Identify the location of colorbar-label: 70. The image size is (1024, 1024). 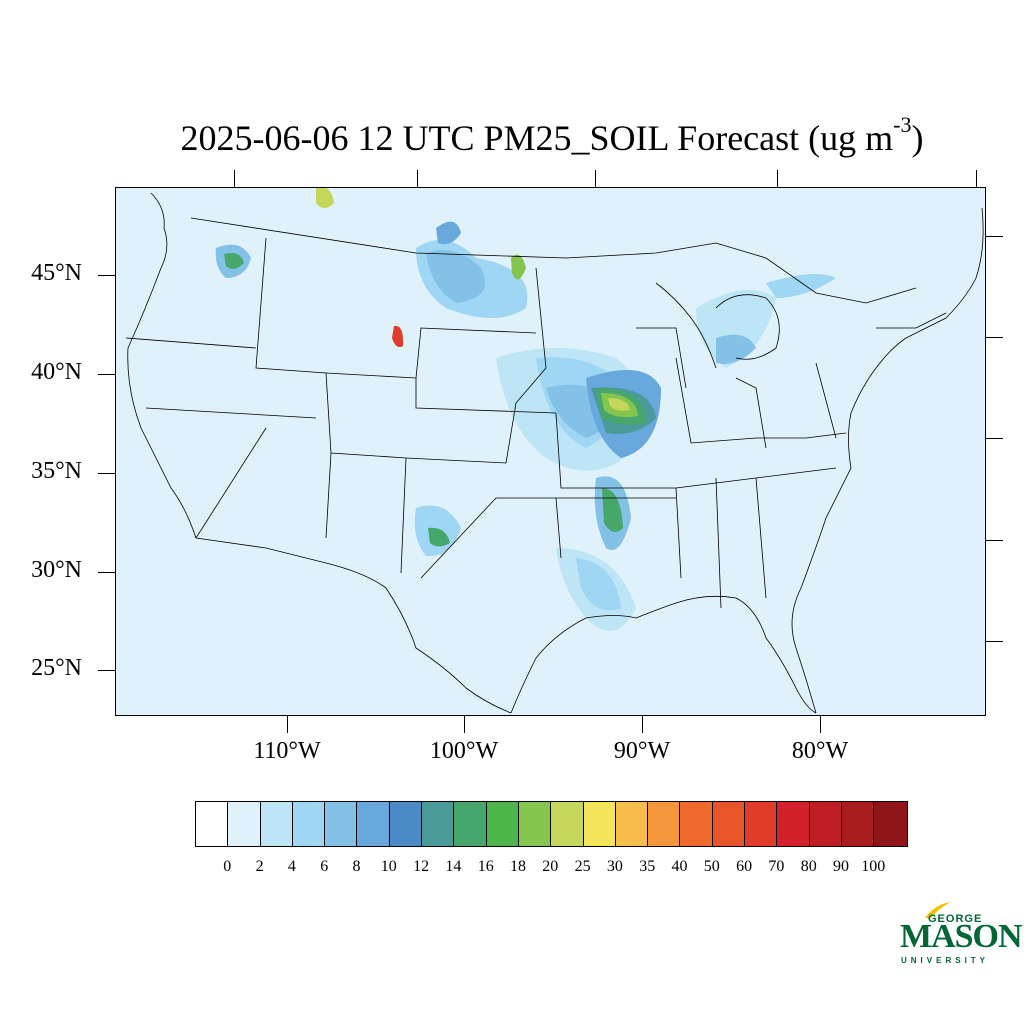
(776, 866).